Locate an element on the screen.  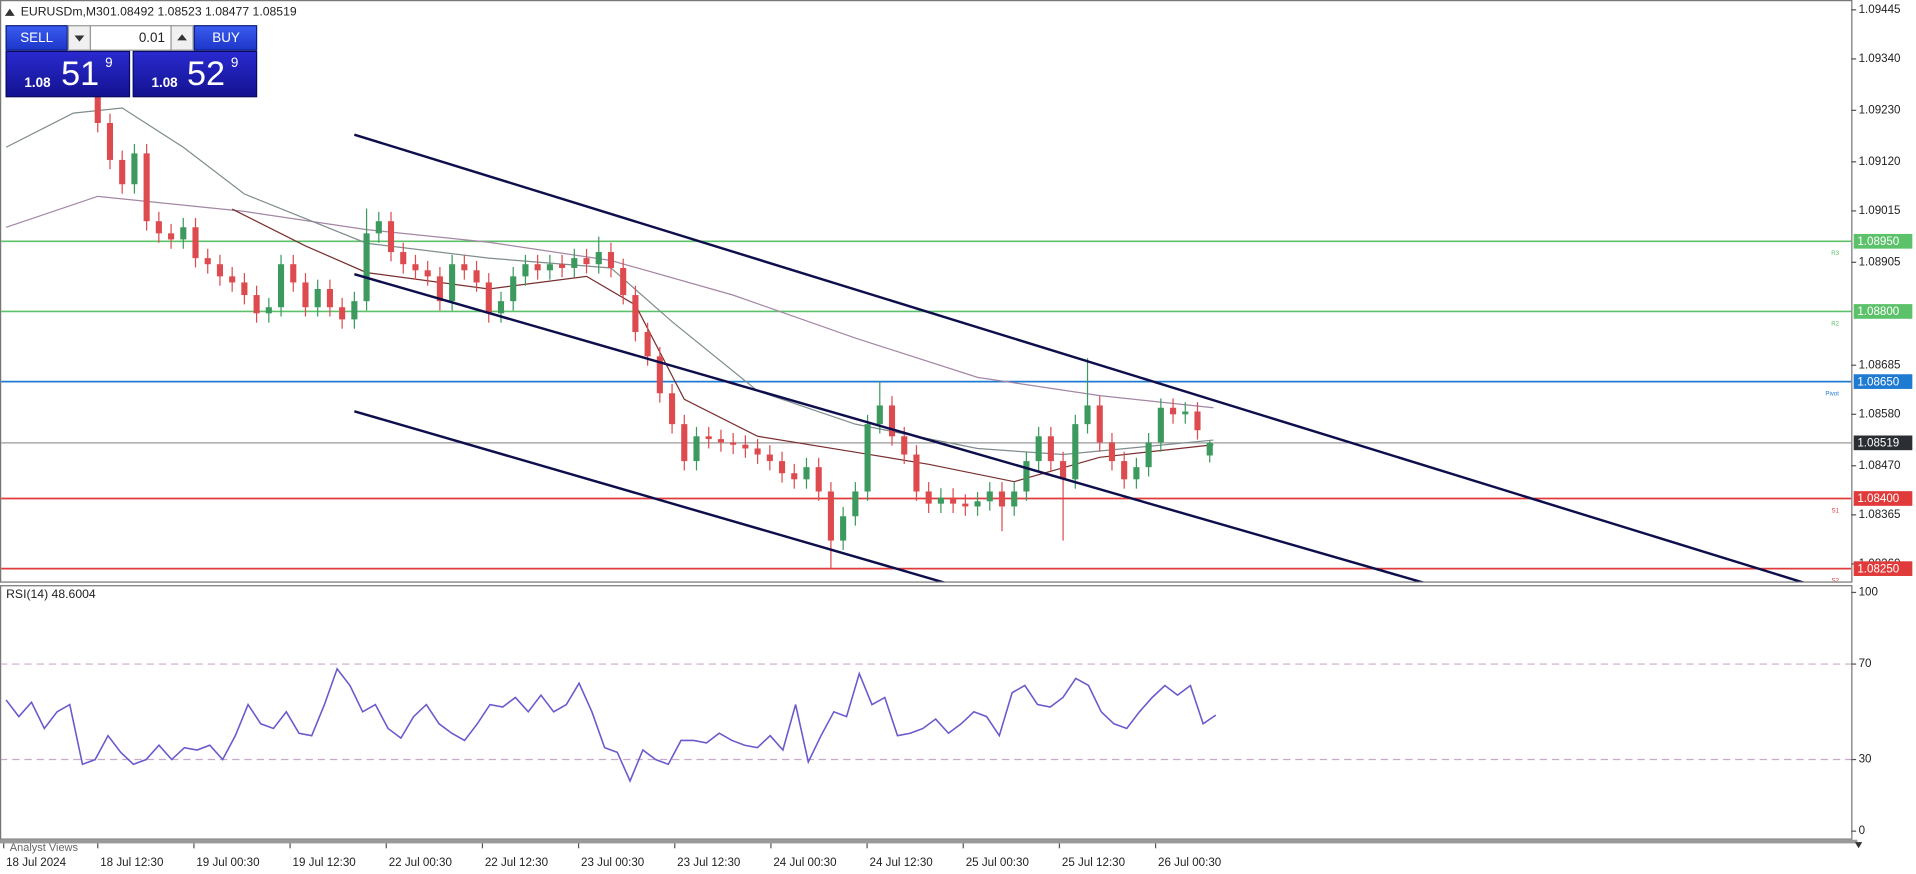
time-label: 26 Jul 00:30 is located at coordinates (1189, 862).